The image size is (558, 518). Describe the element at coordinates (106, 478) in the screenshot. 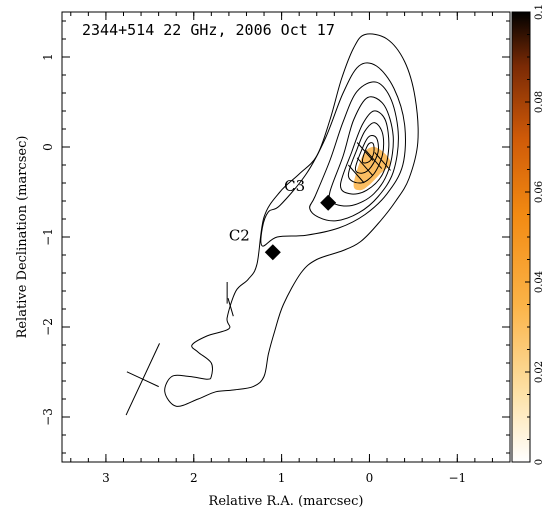

I see `x-tick-label: 3` at that location.